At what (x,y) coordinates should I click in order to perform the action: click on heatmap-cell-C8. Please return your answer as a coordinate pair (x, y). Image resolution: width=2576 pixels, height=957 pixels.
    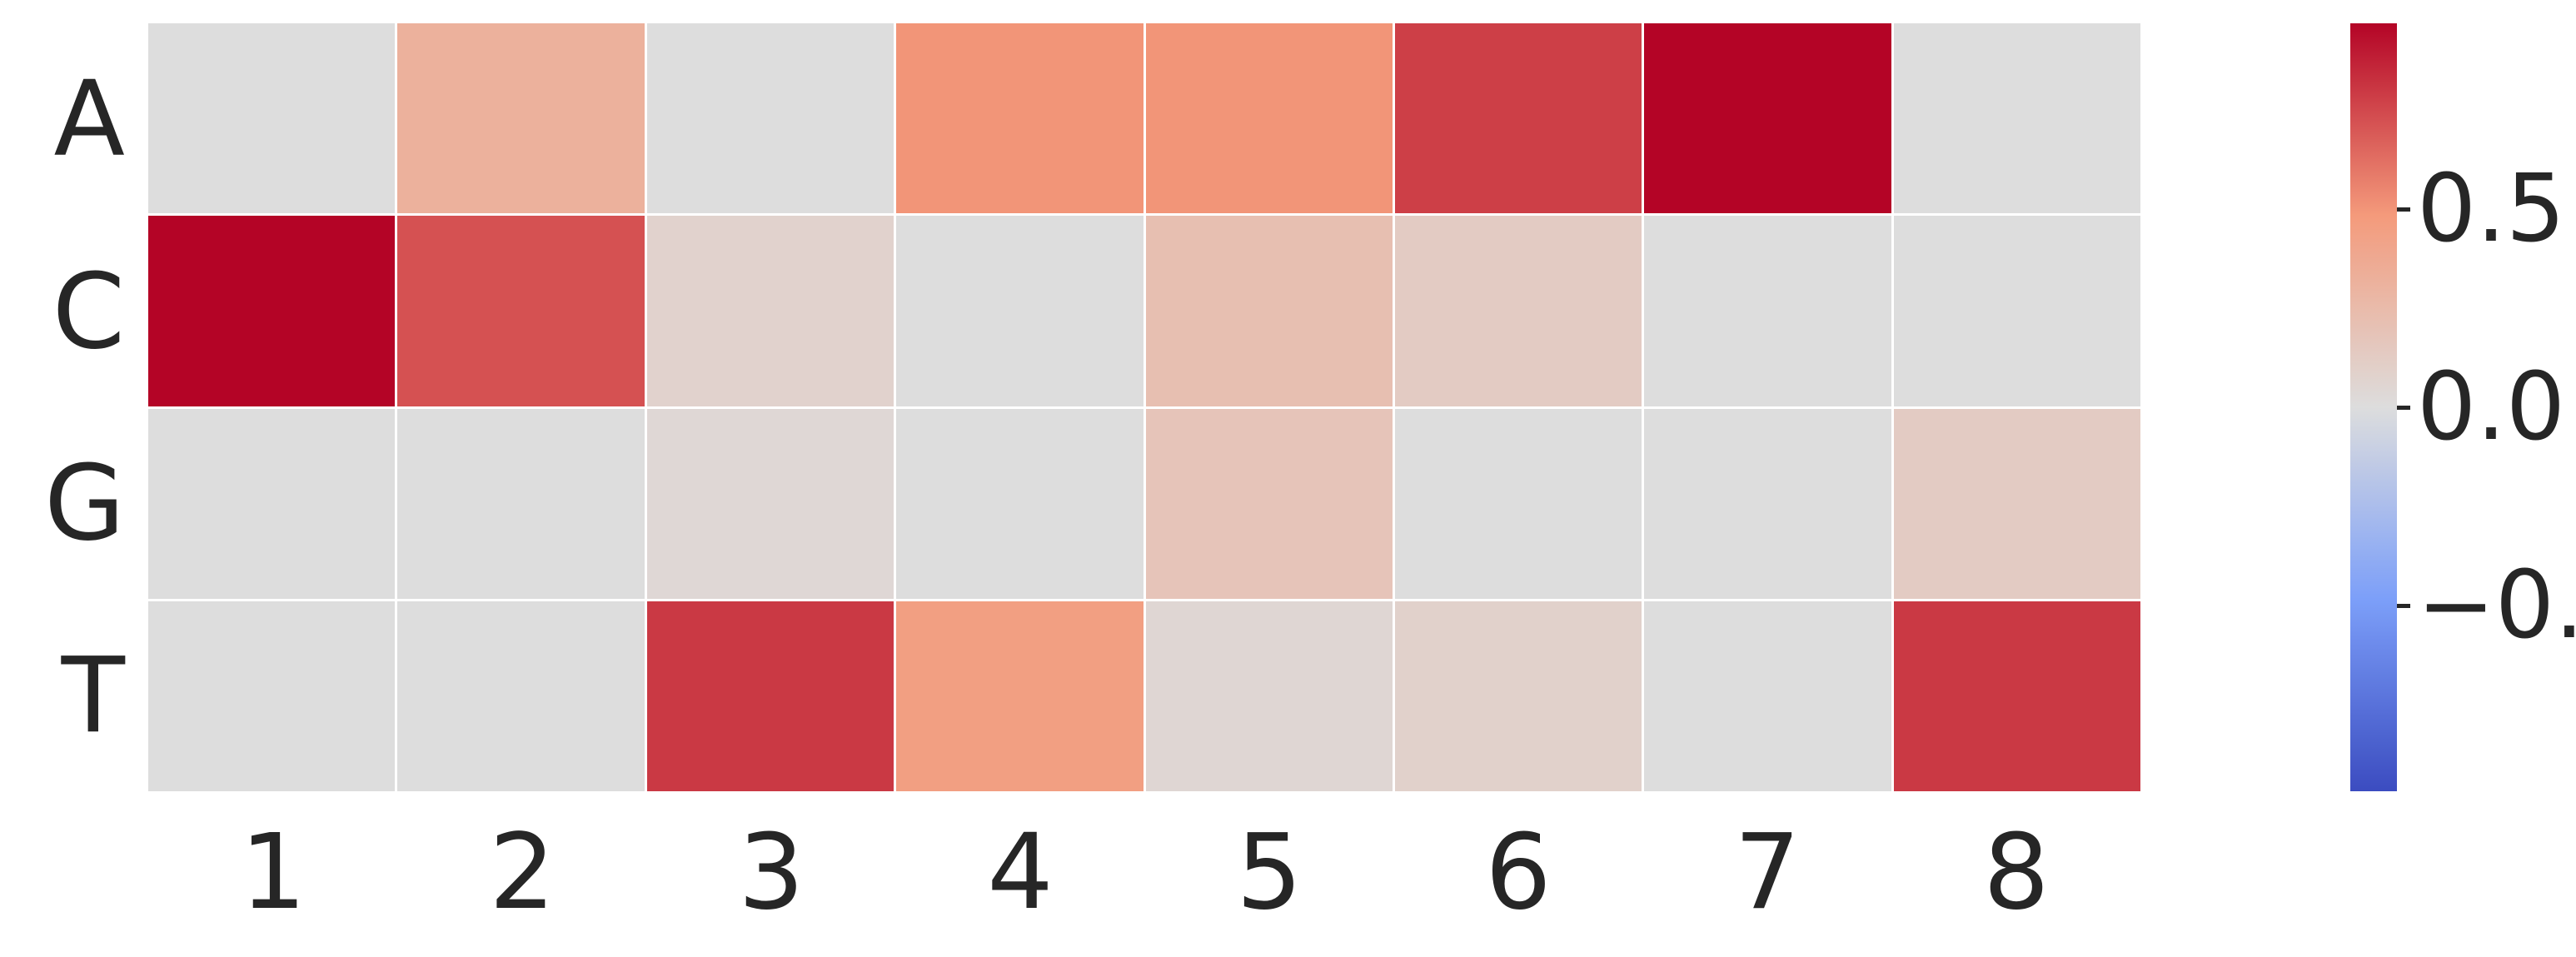
    Looking at the image, I should click on (2017, 311).